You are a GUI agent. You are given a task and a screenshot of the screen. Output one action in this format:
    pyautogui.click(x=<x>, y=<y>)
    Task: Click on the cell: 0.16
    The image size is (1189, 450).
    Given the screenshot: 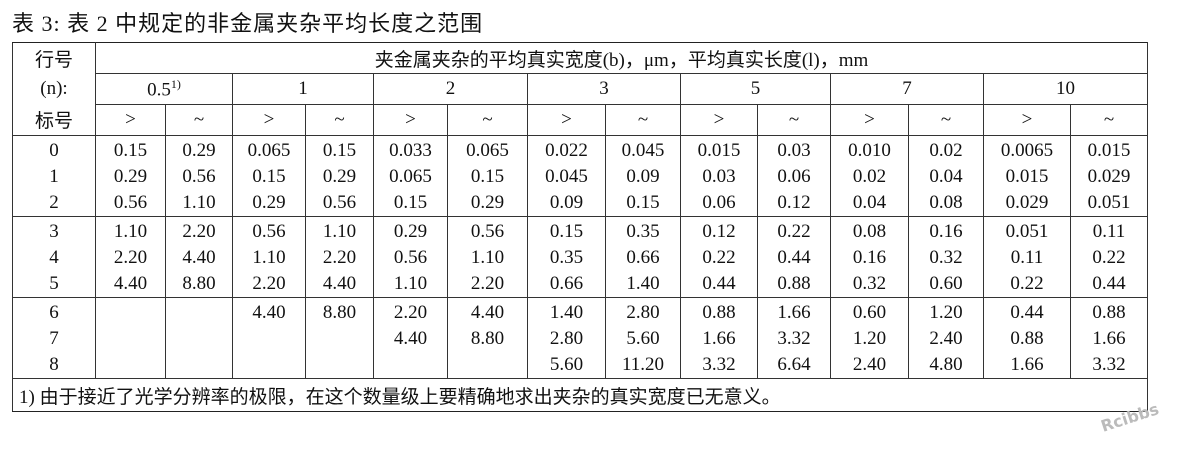 What is the action you would take?
    pyautogui.click(x=946, y=230)
    